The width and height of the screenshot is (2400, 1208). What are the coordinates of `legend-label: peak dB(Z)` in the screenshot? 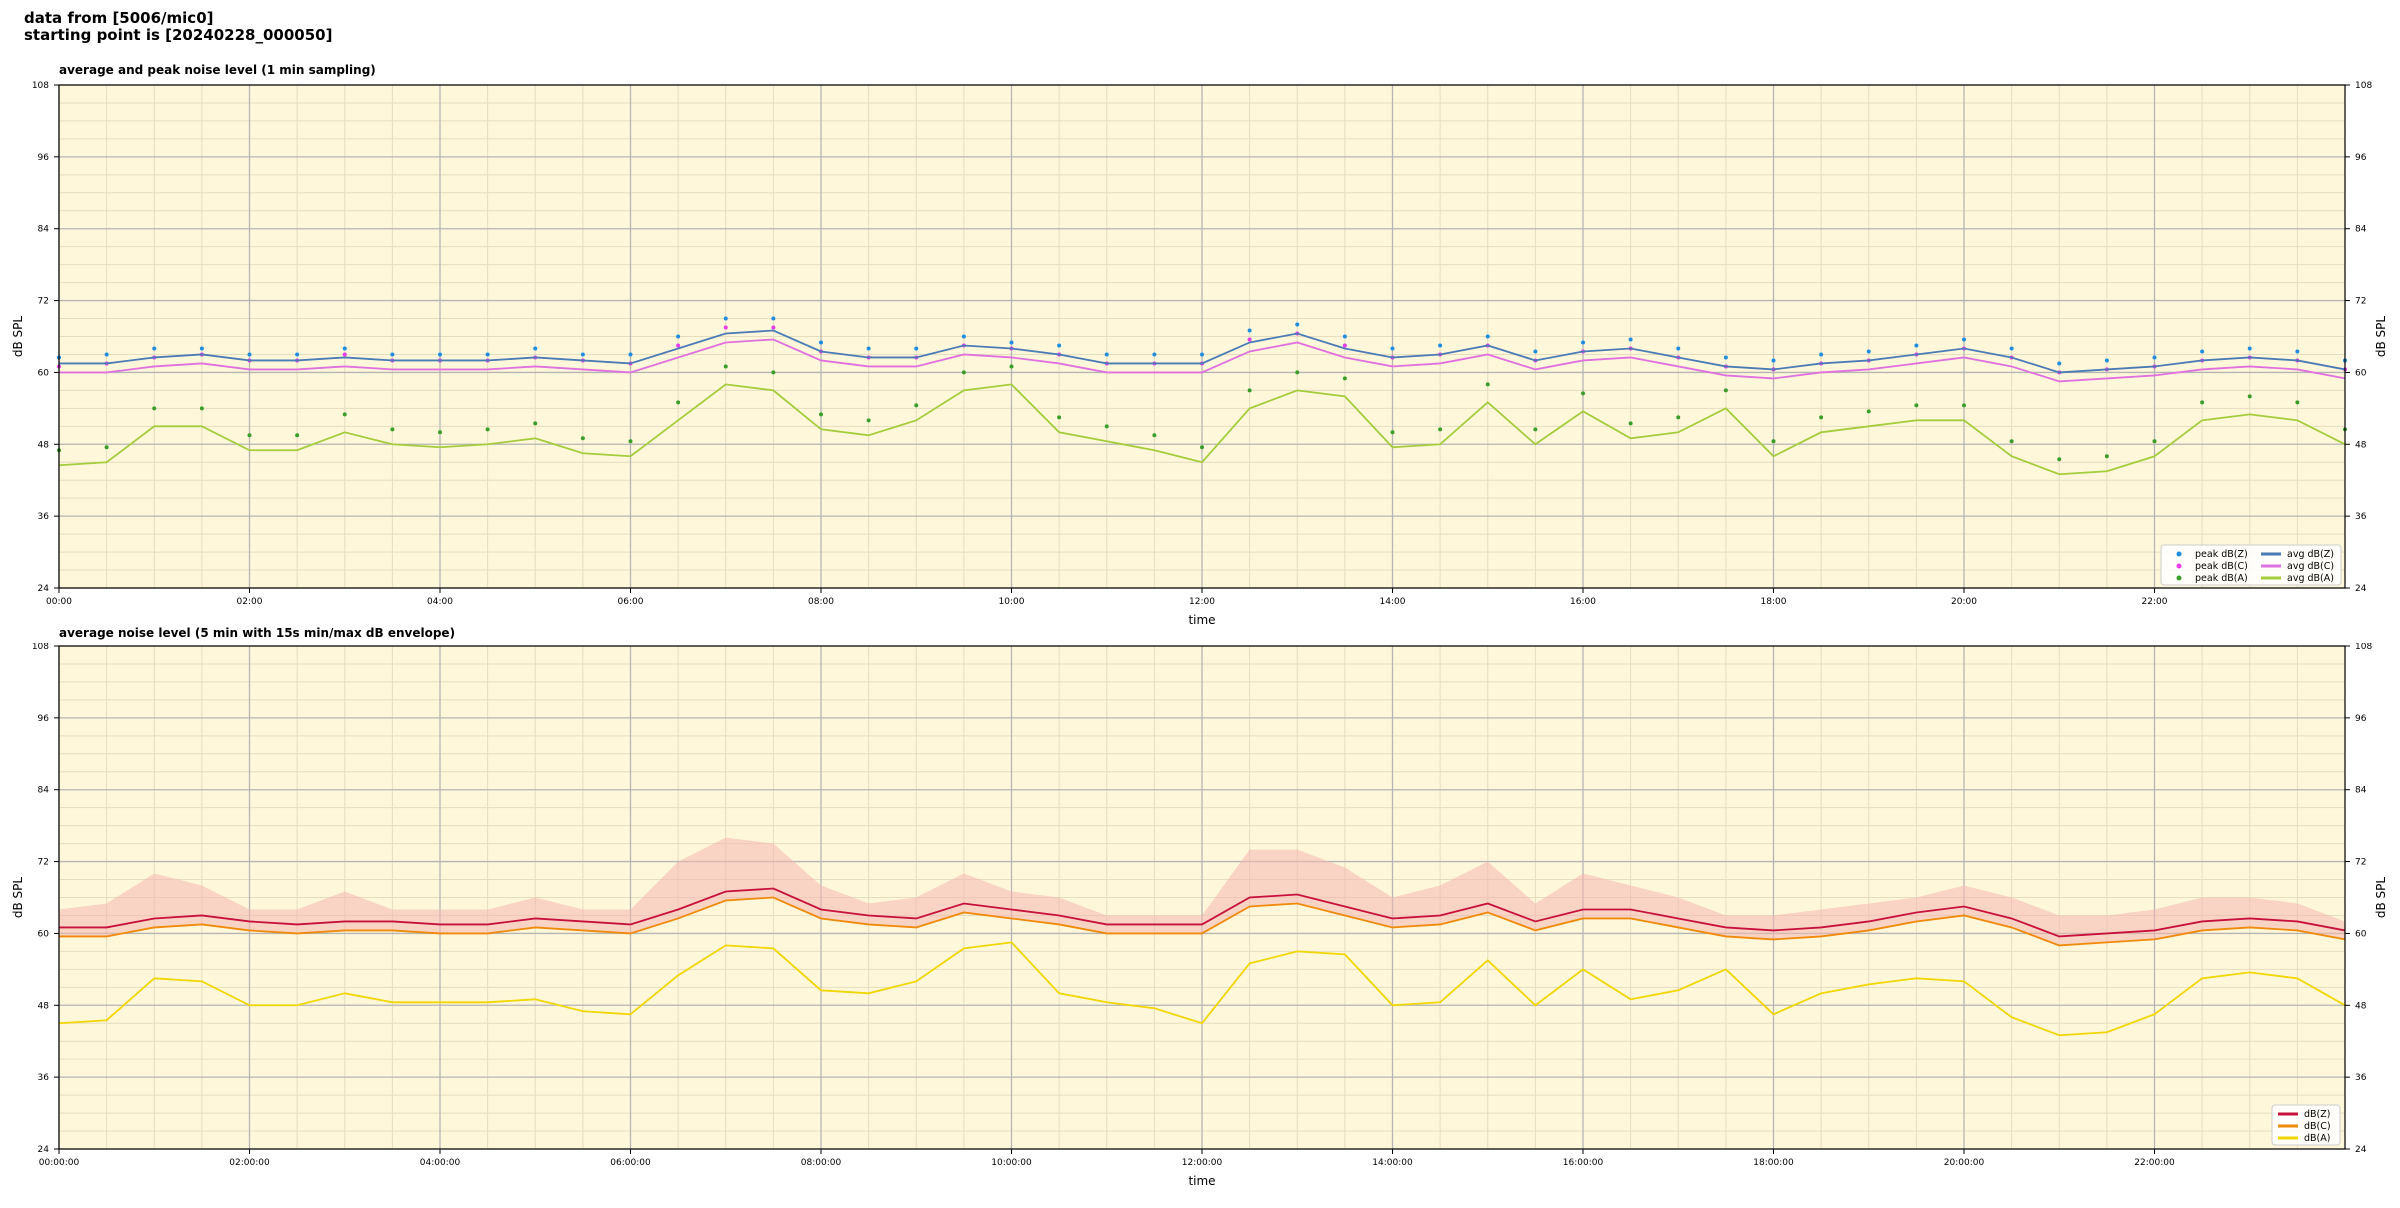 It's located at (2221, 554).